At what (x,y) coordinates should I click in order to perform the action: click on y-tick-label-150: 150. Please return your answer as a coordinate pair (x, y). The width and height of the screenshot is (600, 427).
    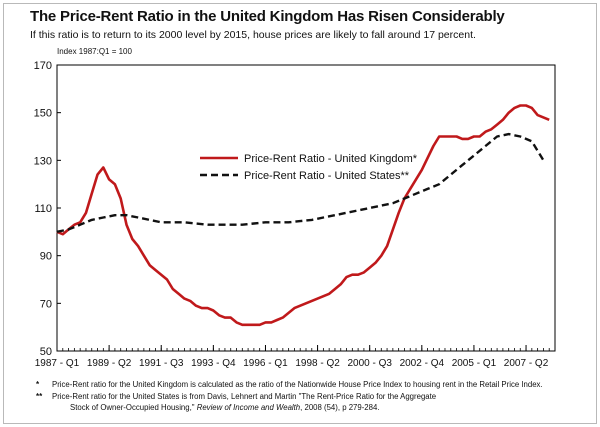
    Looking at the image, I should click on (43, 114).